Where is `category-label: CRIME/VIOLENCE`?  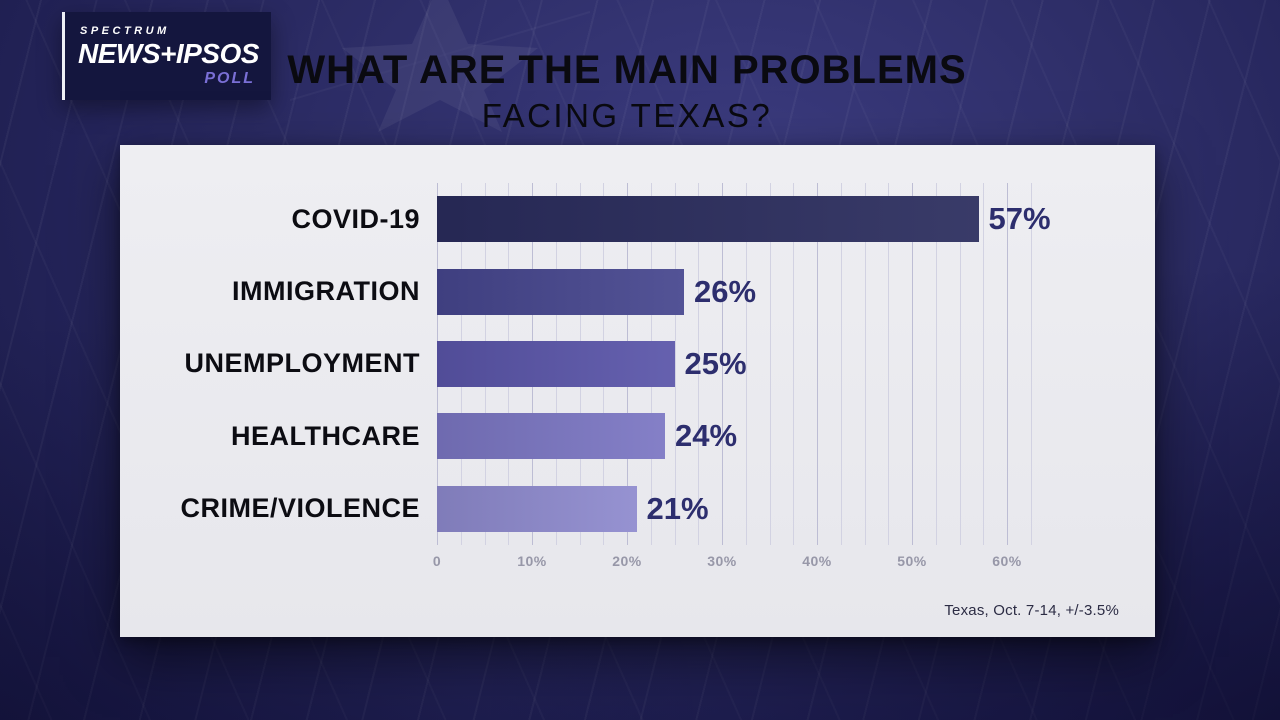 category-label: CRIME/VIOLENCE is located at coordinates (300, 508).